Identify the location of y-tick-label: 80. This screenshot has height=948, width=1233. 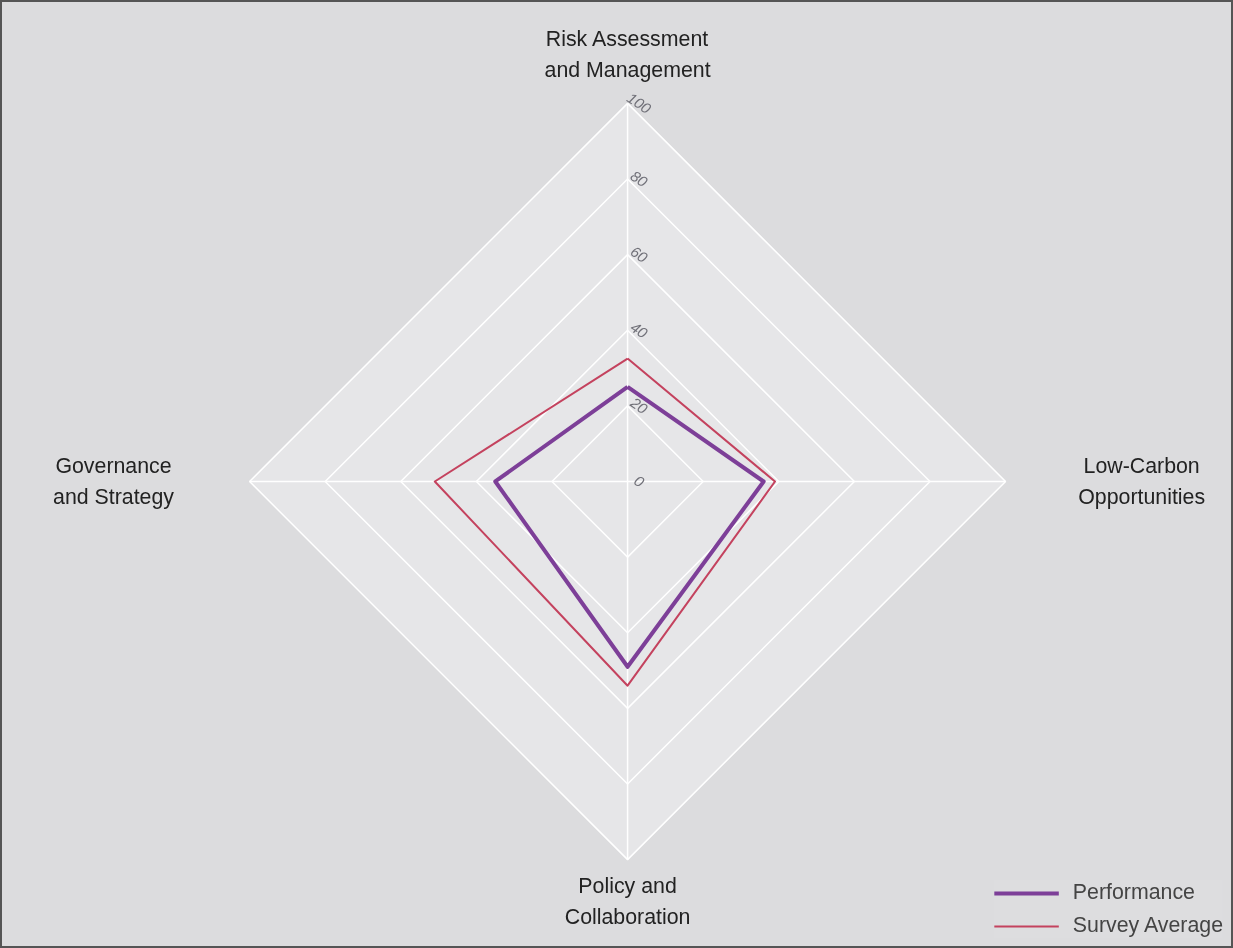
(639, 178).